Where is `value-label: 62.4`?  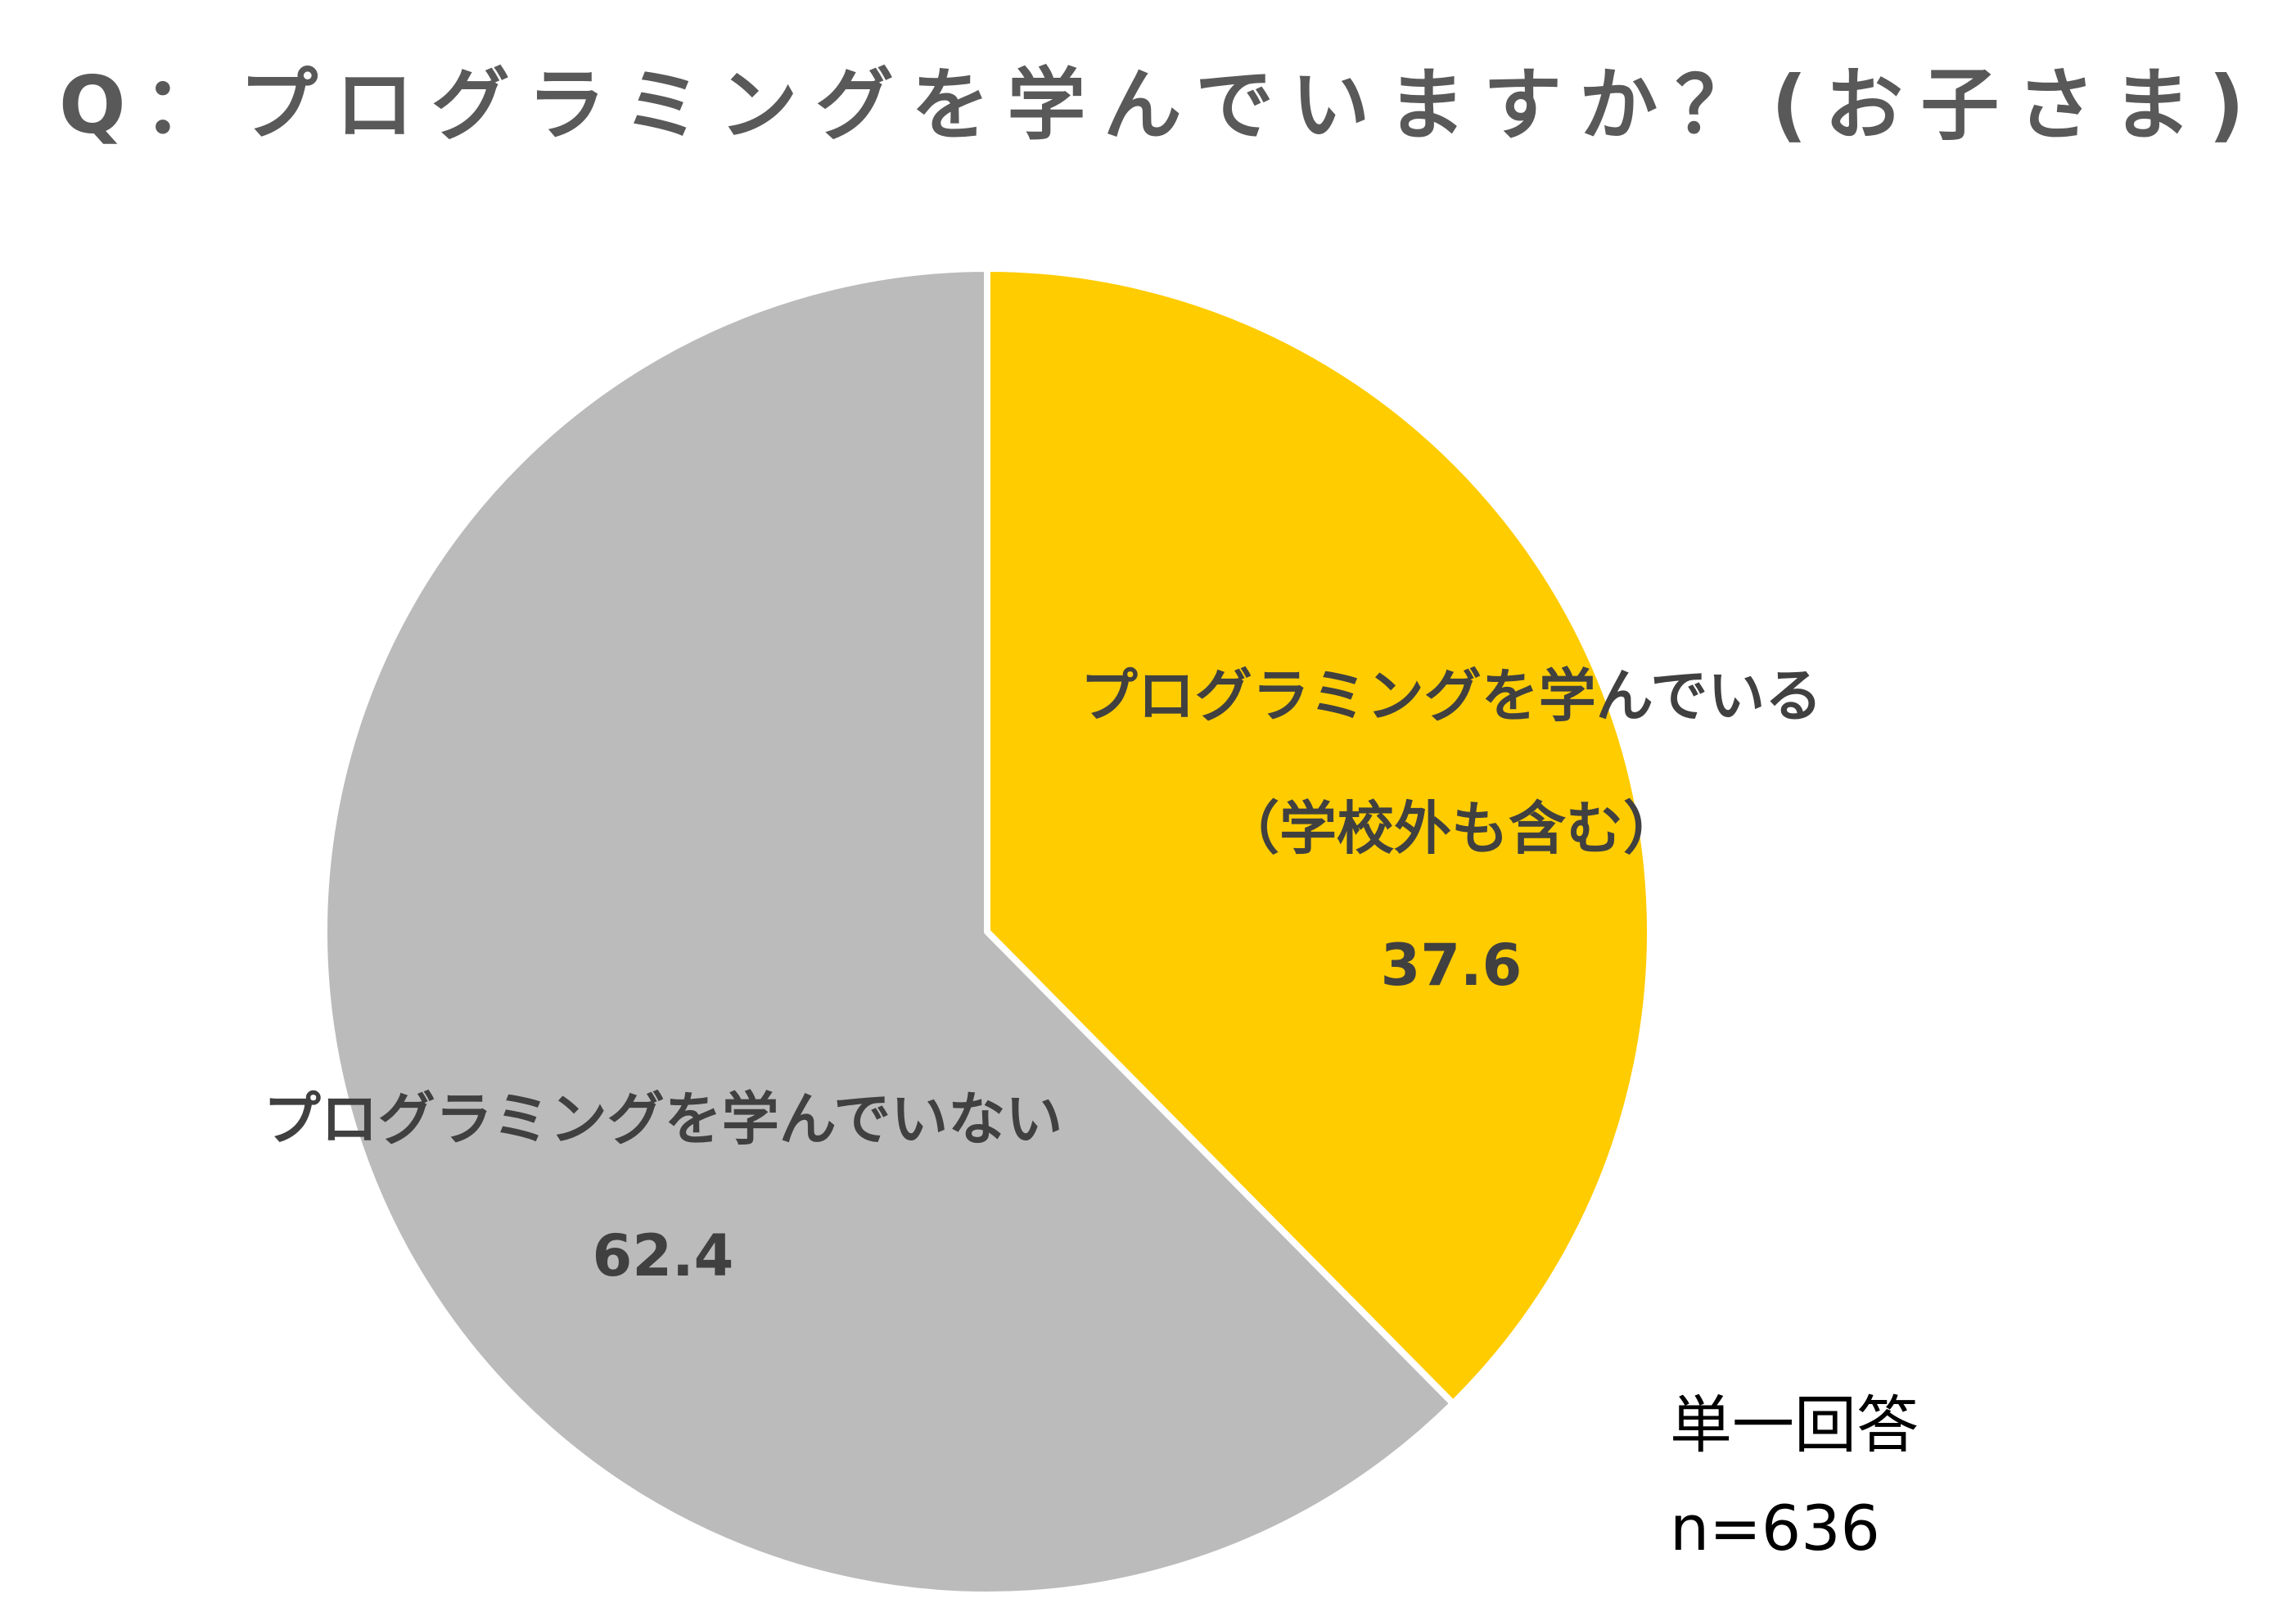 value-label: 62.4 is located at coordinates (663, 1255).